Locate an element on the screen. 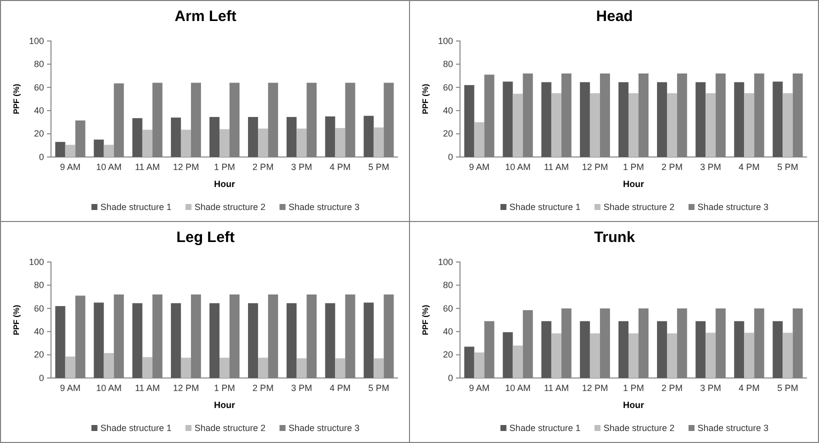 This screenshot has height=443, width=819. y-tick-label: 0 is located at coordinates (450, 377).